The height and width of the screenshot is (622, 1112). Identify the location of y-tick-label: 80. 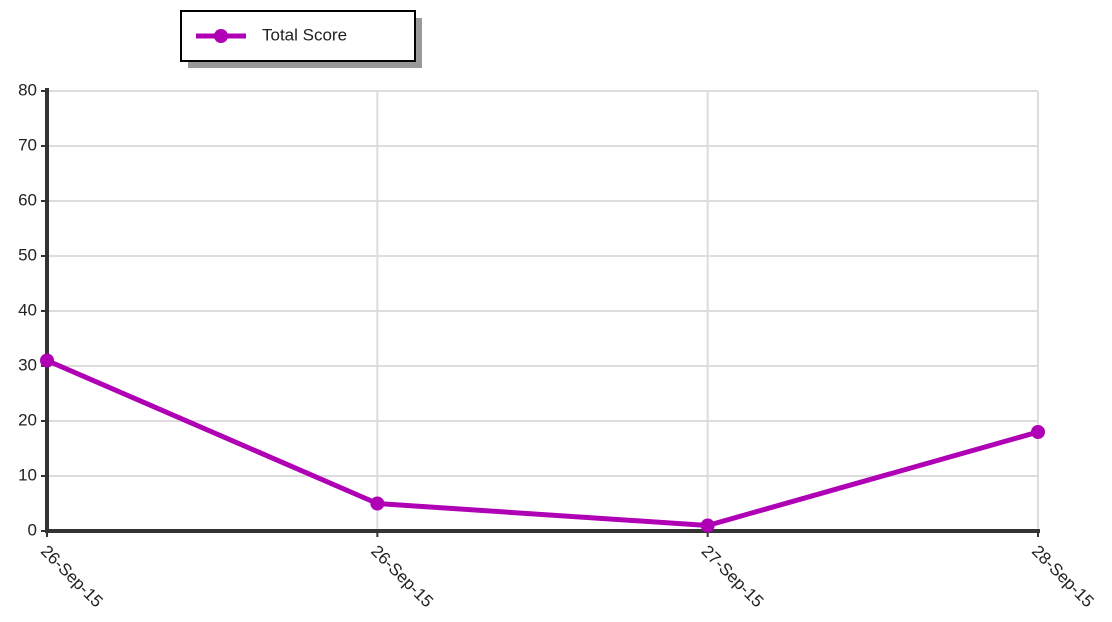
(27, 89).